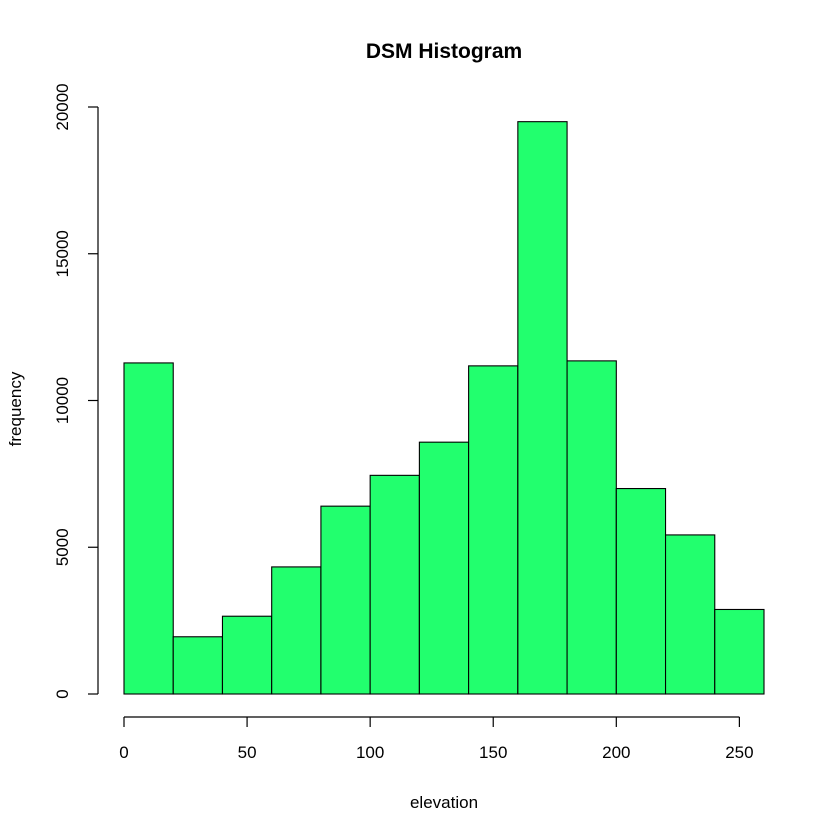 This screenshot has height=840, width=840. What do you see at coordinates (15, 408) in the screenshot?
I see `y-axis-label: frequency` at bounding box center [15, 408].